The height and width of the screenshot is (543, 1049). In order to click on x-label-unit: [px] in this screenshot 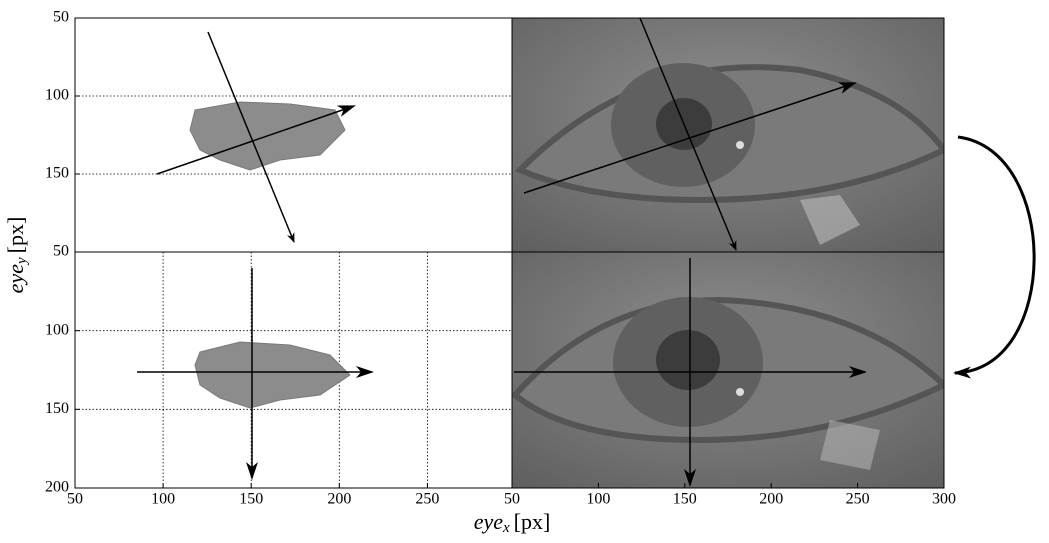, I will do `click(532, 521)`.